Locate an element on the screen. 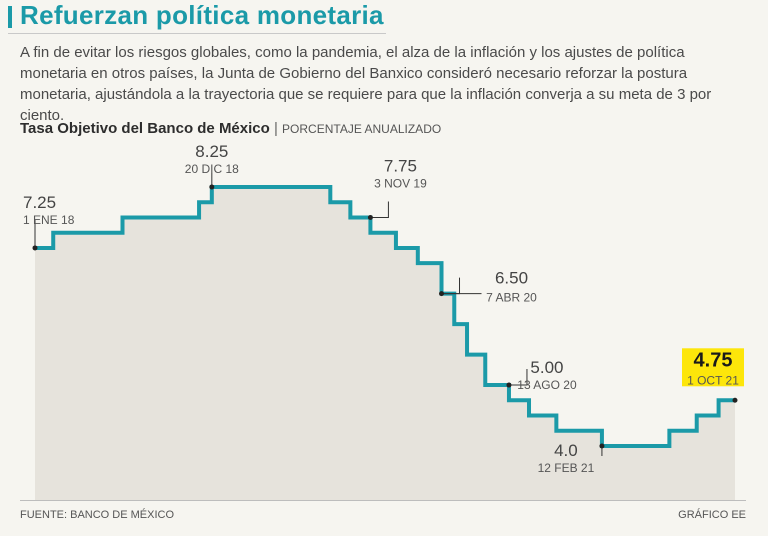  annotation-date: 13 AGO 20 is located at coordinates (547, 385).